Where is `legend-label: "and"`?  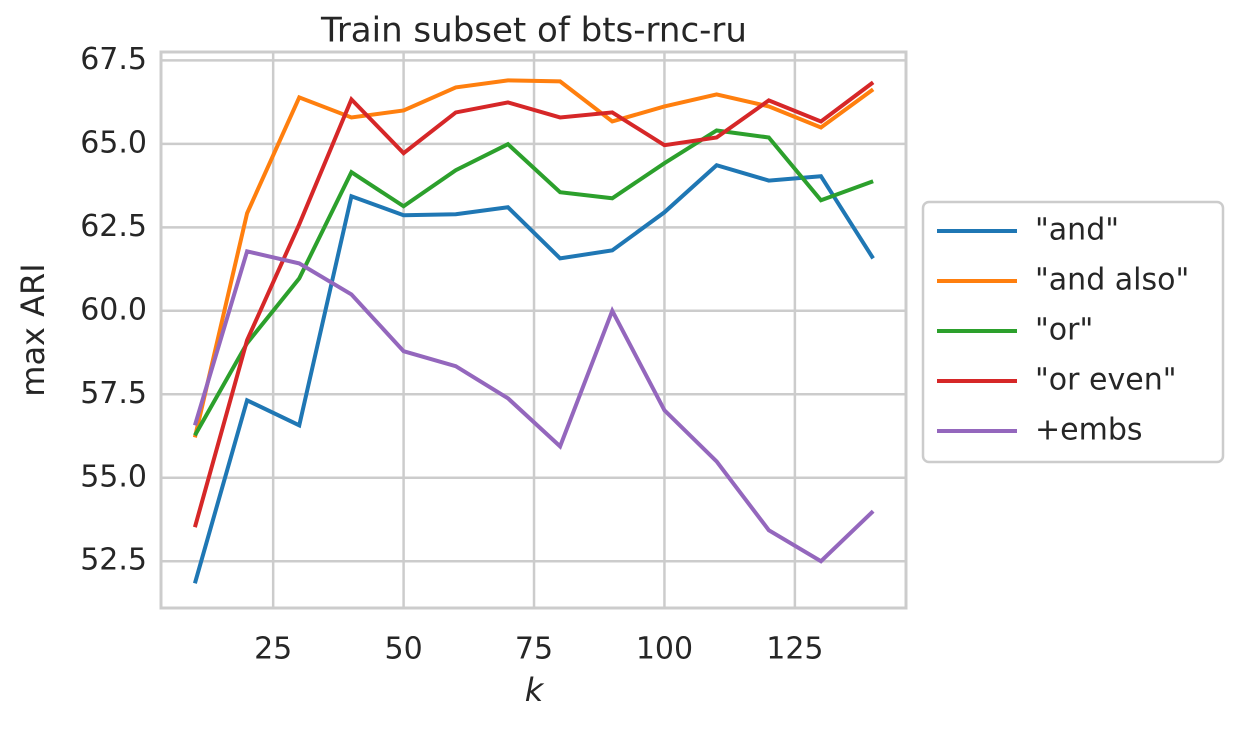 legend-label: "and" is located at coordinates (1077, 230).